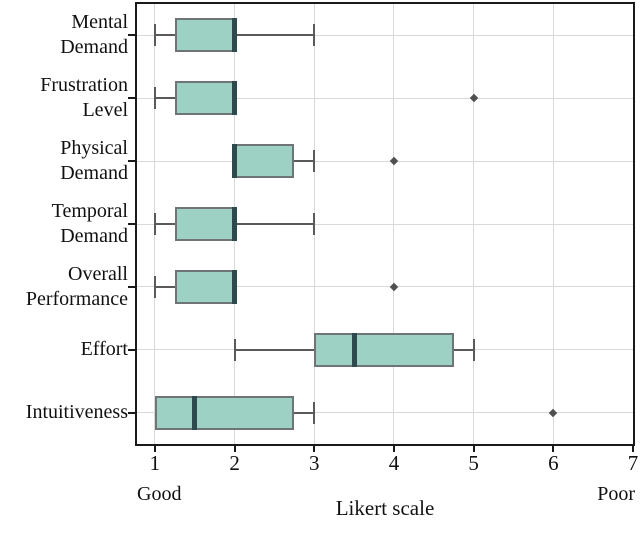 The image size is (640, 550). I want to click on whisker-cap-low-effort, so click(234, 349).